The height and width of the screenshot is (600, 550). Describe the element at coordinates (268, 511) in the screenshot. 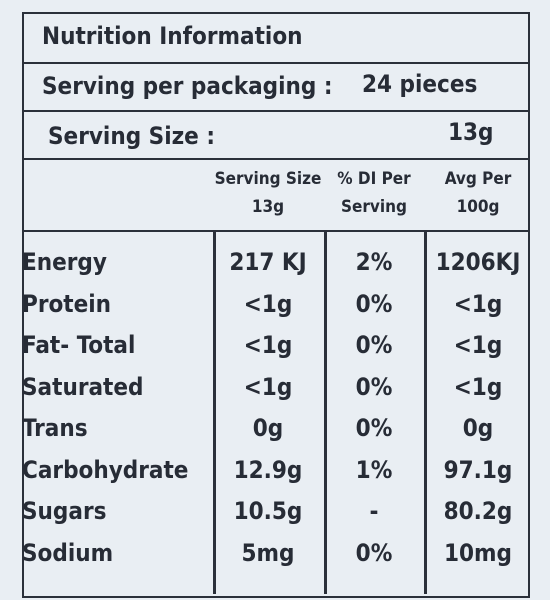

I see `nutrient-value: 10.5g` at that location.